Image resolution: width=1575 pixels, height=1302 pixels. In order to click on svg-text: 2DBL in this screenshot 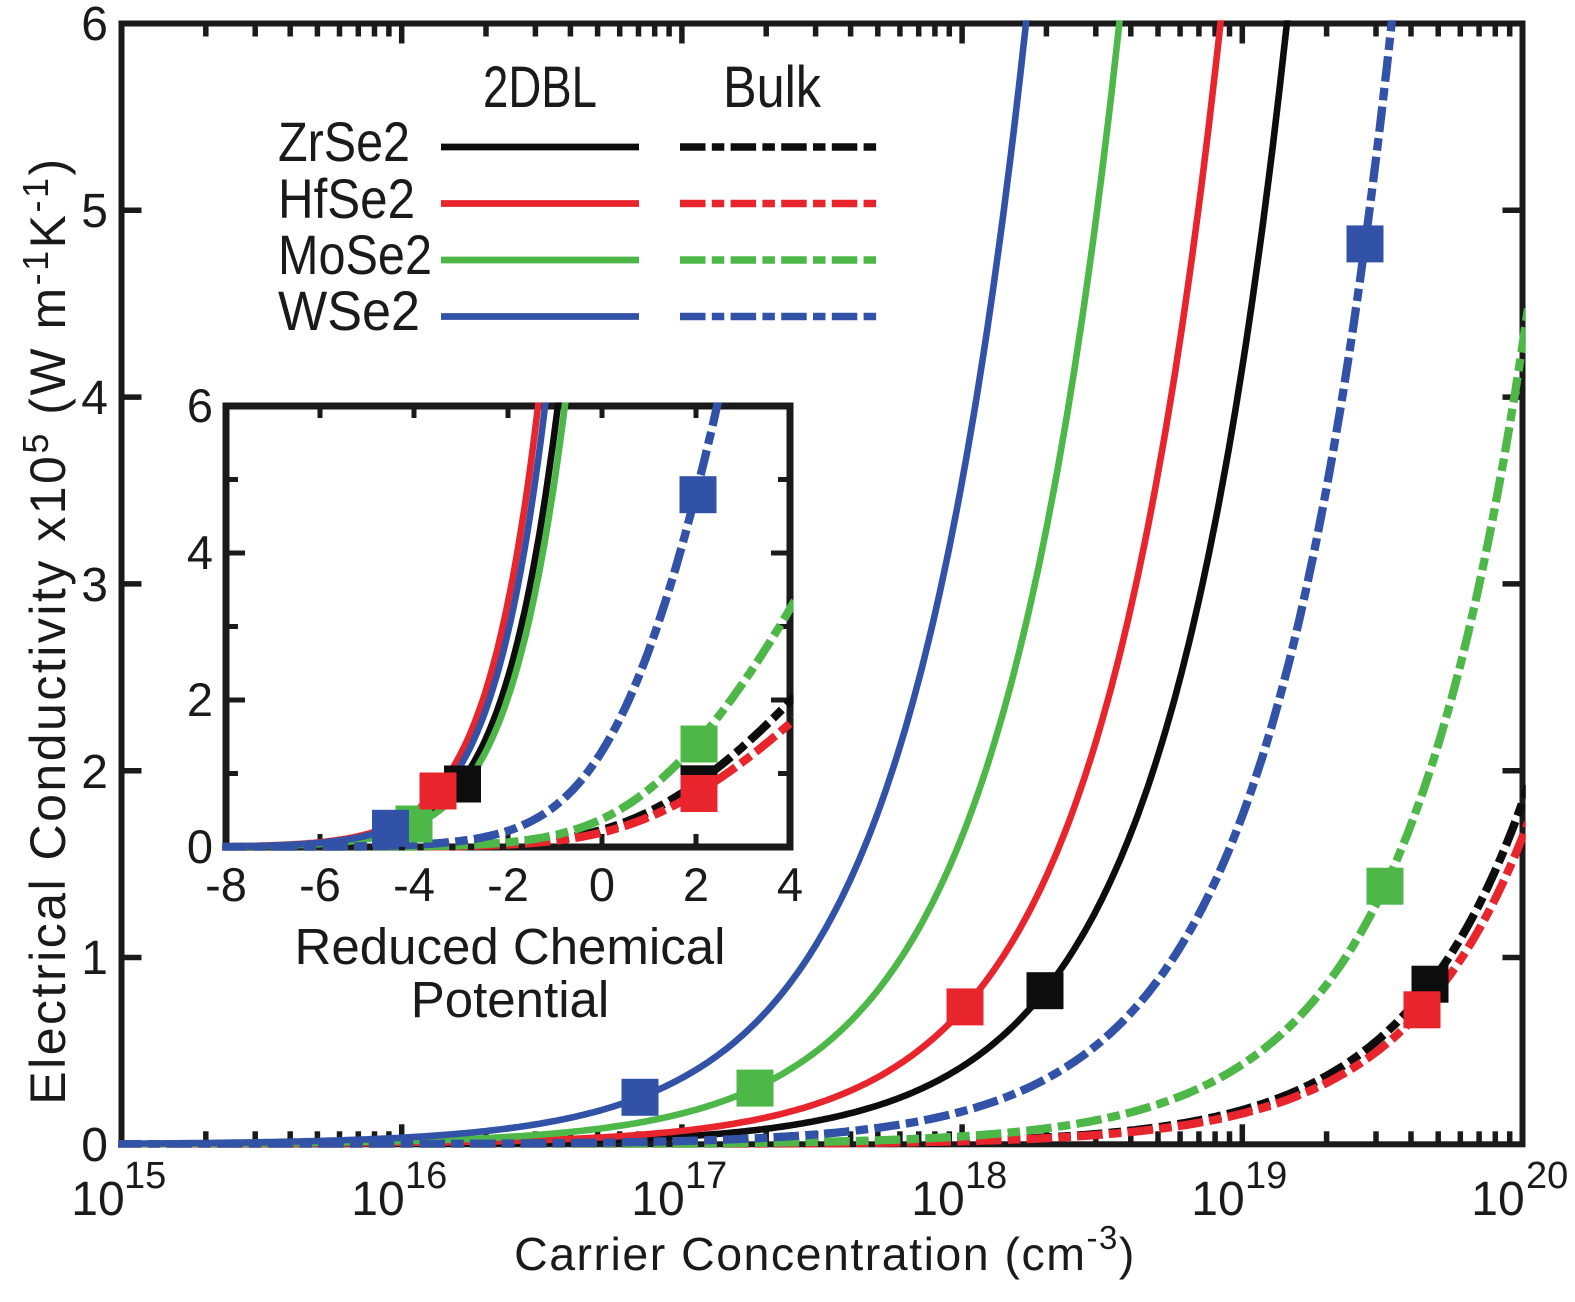, I will do `click(540, 87)`.